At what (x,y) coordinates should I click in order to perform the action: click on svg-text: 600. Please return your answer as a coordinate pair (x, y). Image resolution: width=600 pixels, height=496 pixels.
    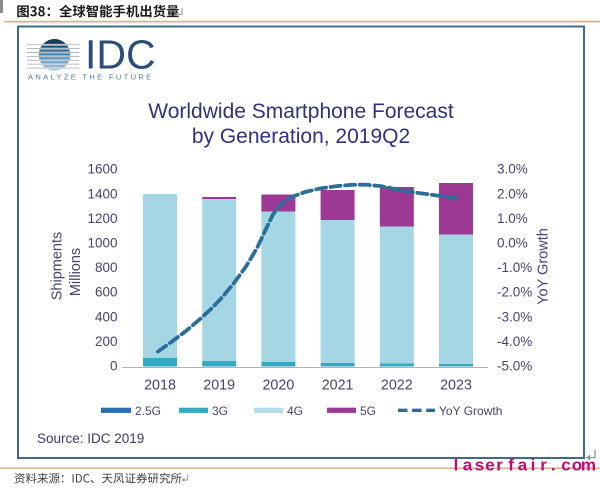
    Looking at the image, I should click on (106, 292).